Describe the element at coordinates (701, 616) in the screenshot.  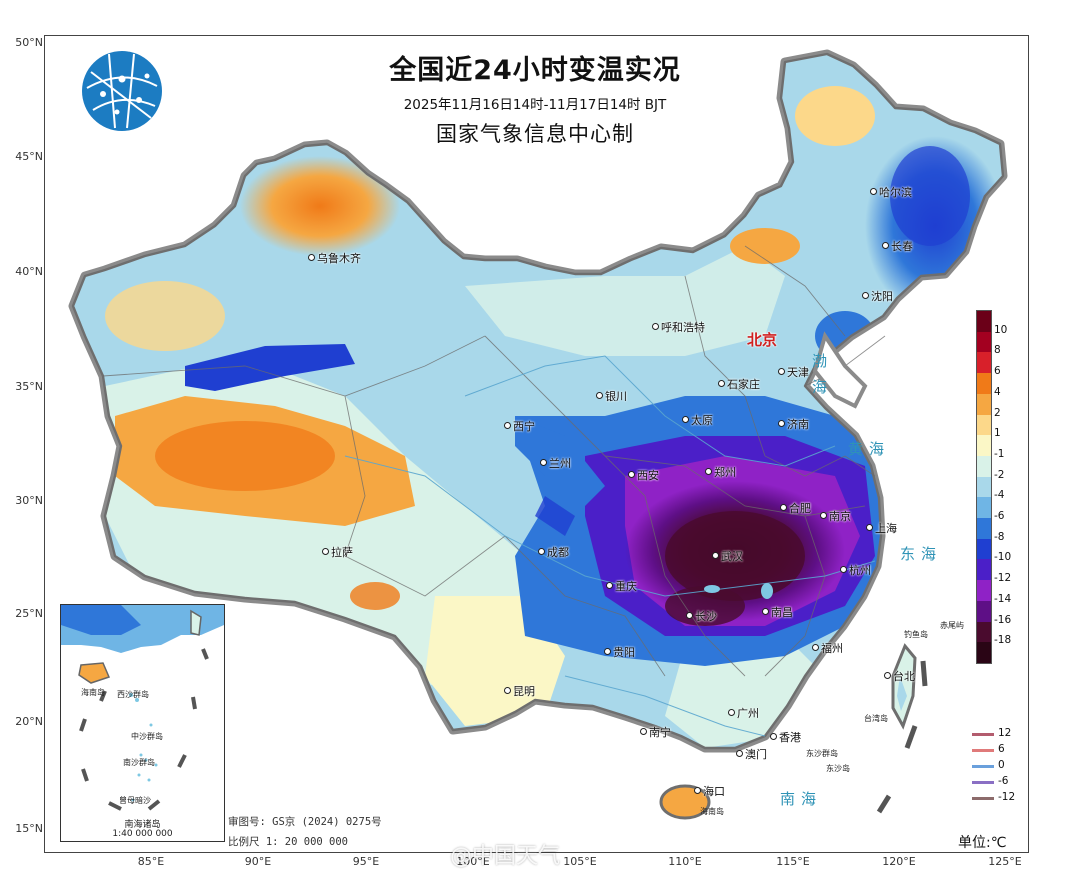
I see `city-label: 长沙` at that location.